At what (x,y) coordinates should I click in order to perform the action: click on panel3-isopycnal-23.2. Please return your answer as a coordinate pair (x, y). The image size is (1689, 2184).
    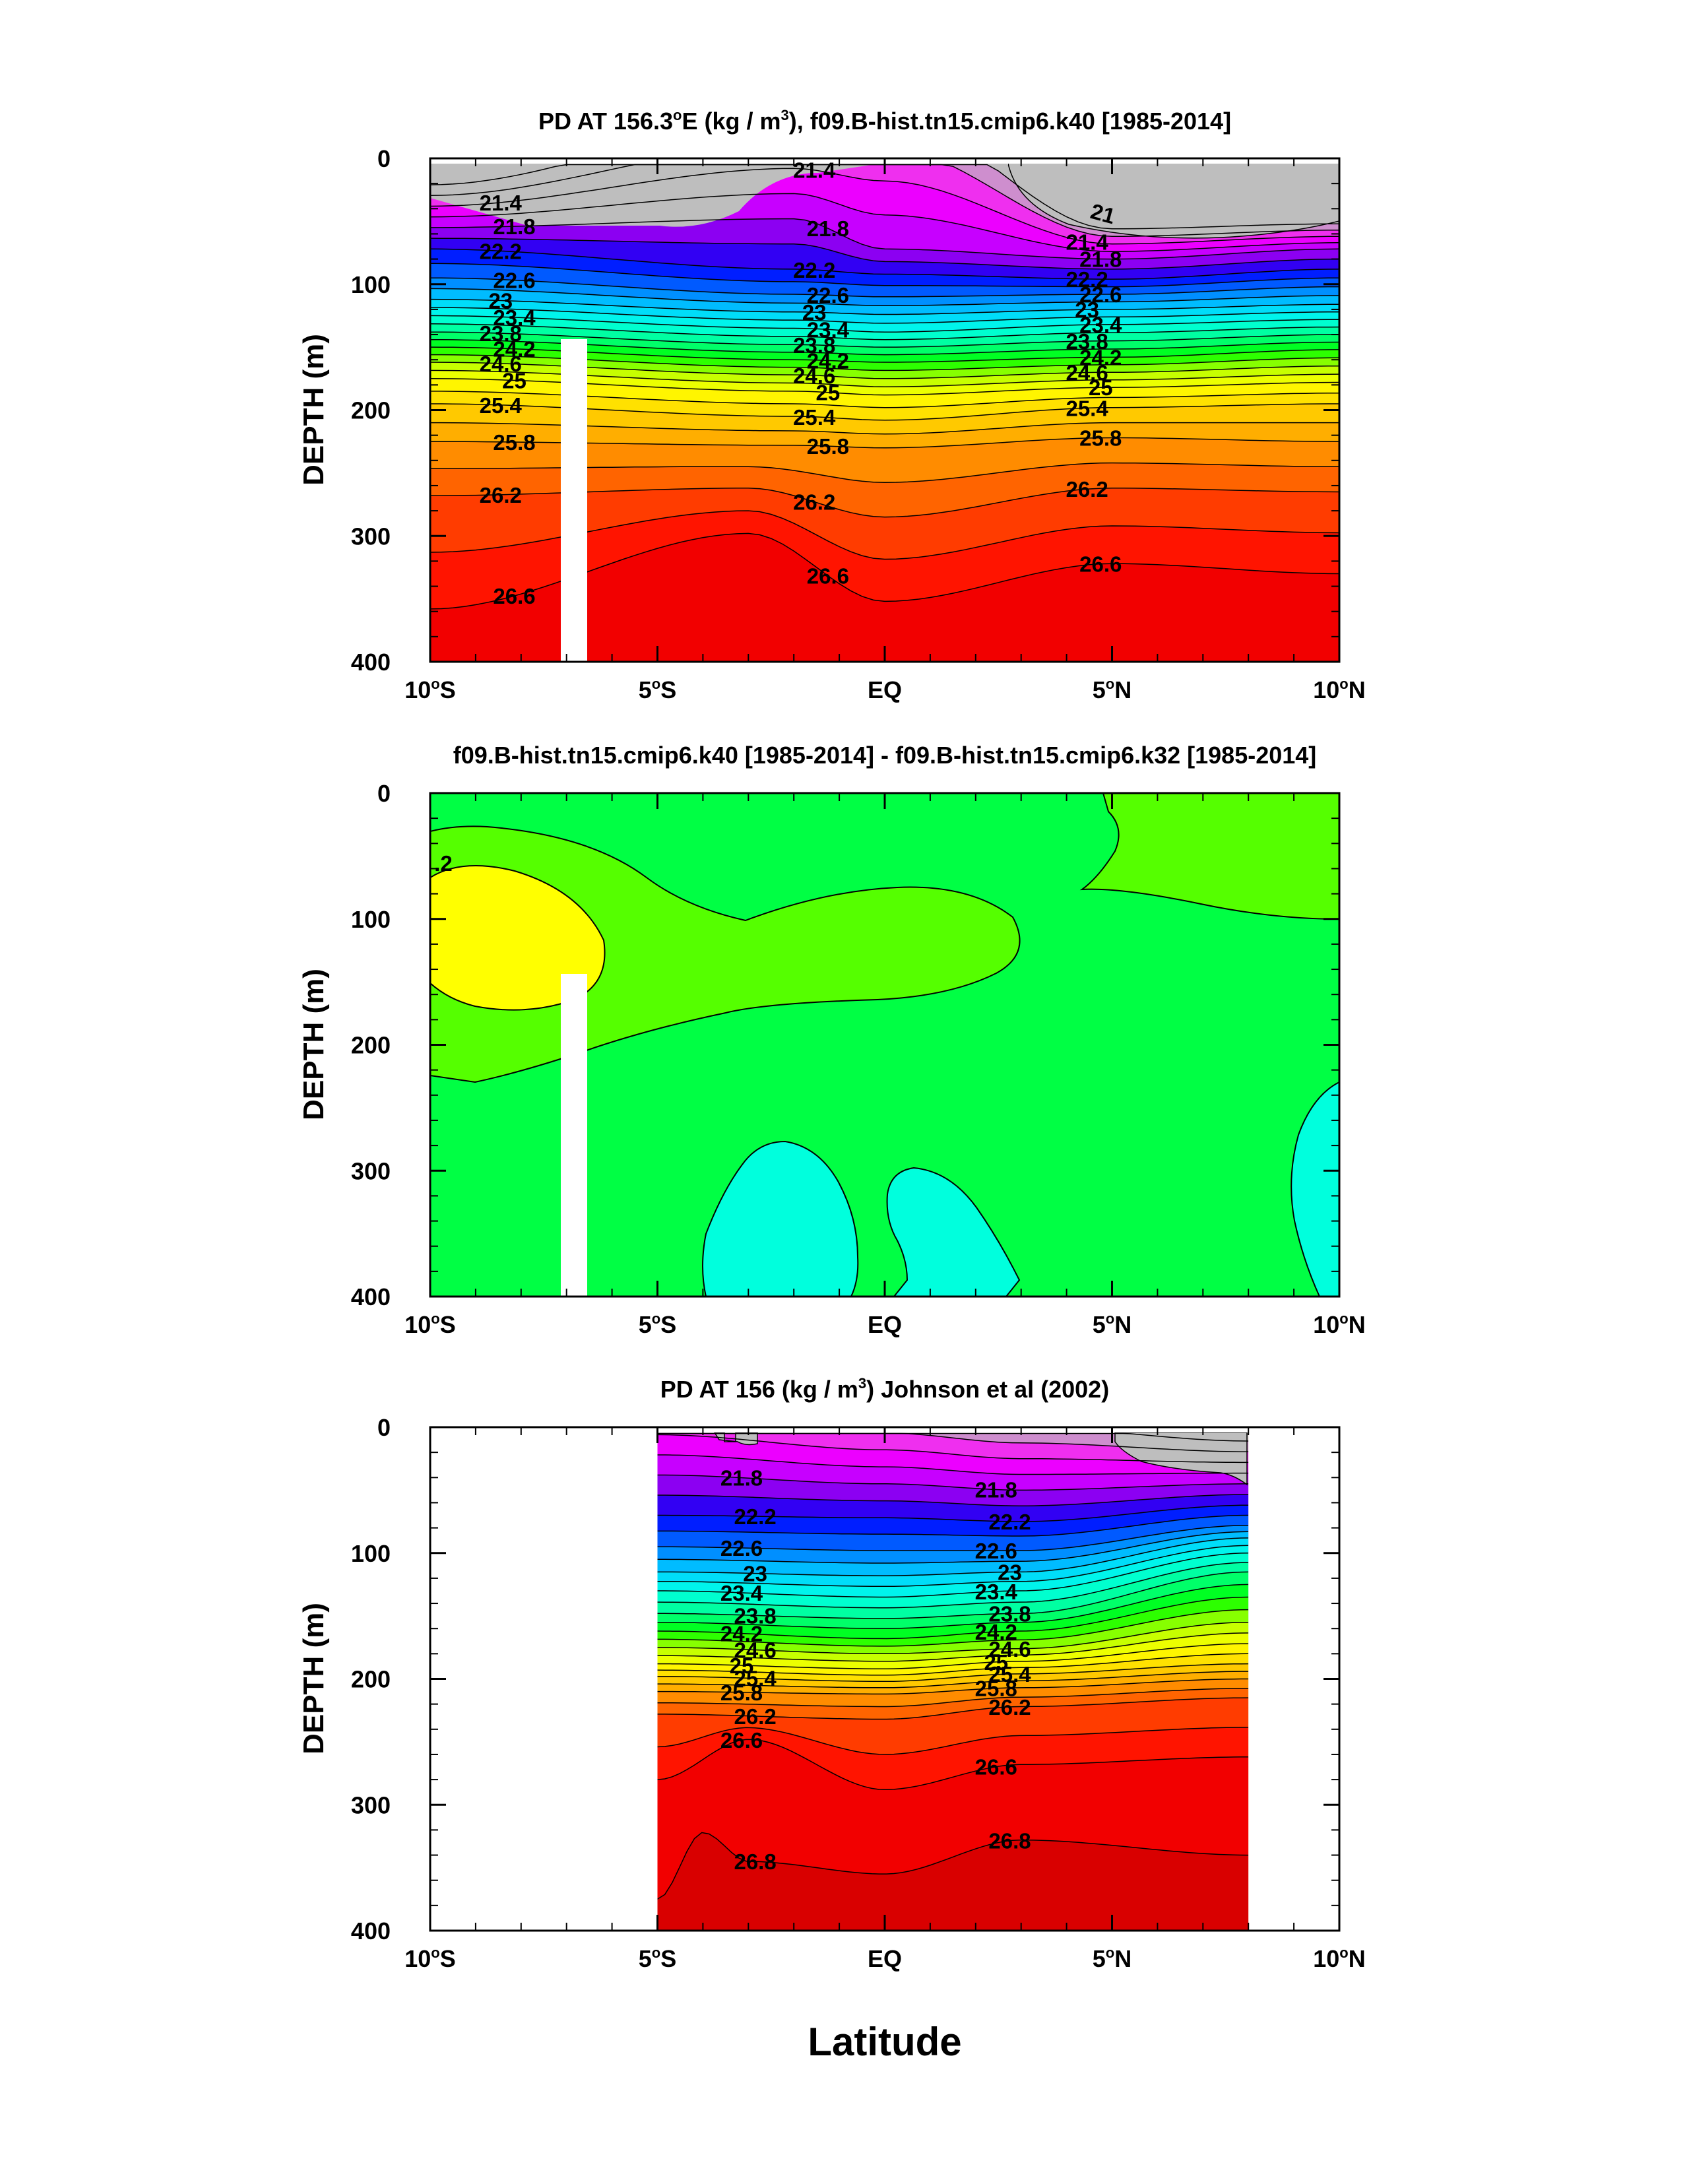
    Looking at the image, I should click on (953, 1566).